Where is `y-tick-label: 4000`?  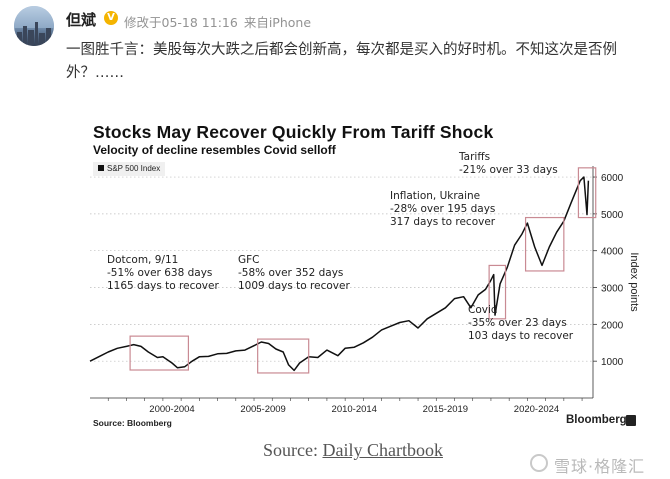 y-tick-label: 4000 is located at coordinates (612, 252).